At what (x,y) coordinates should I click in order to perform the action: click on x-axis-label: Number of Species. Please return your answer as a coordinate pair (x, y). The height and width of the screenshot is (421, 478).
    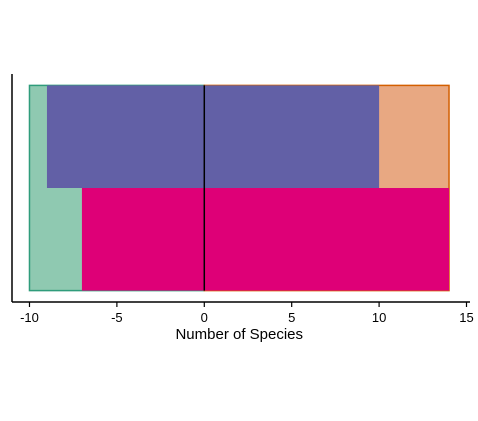
    Looking at the image, I should click on (239, 334).